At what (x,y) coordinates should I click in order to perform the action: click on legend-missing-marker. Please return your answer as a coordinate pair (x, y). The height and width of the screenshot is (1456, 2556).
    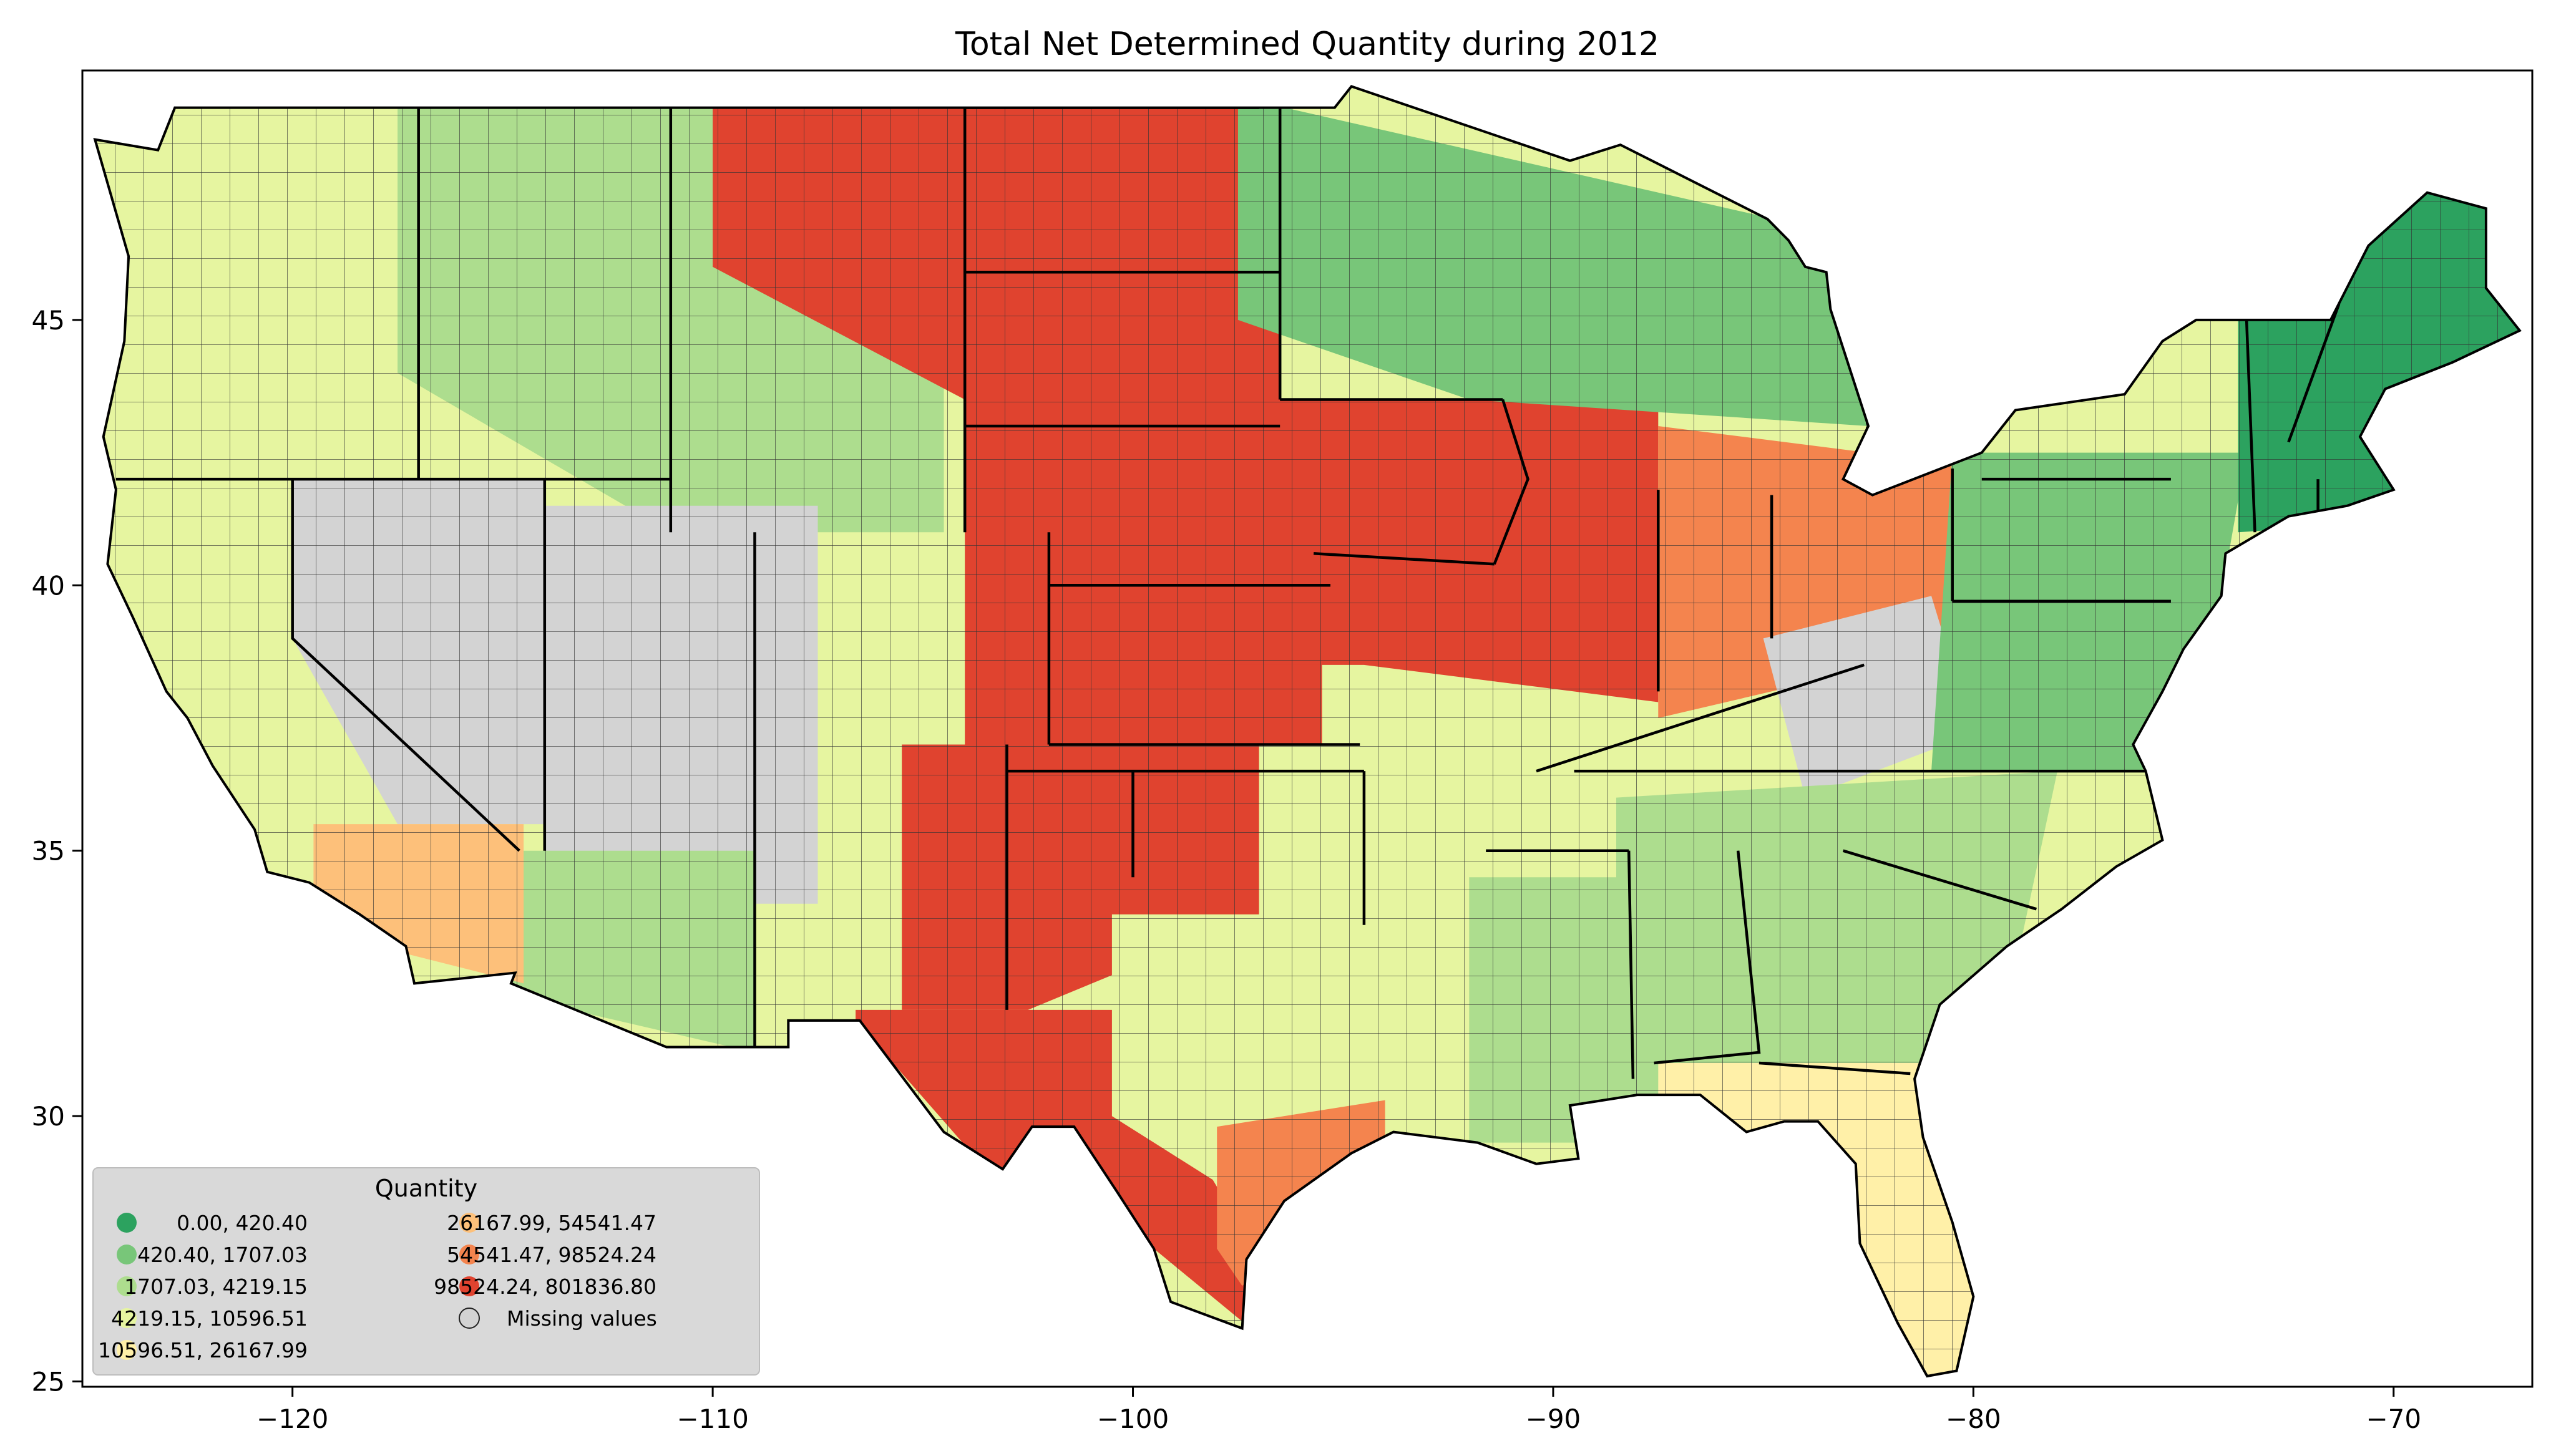
    Looking at the image, I should click on (470, 1319).